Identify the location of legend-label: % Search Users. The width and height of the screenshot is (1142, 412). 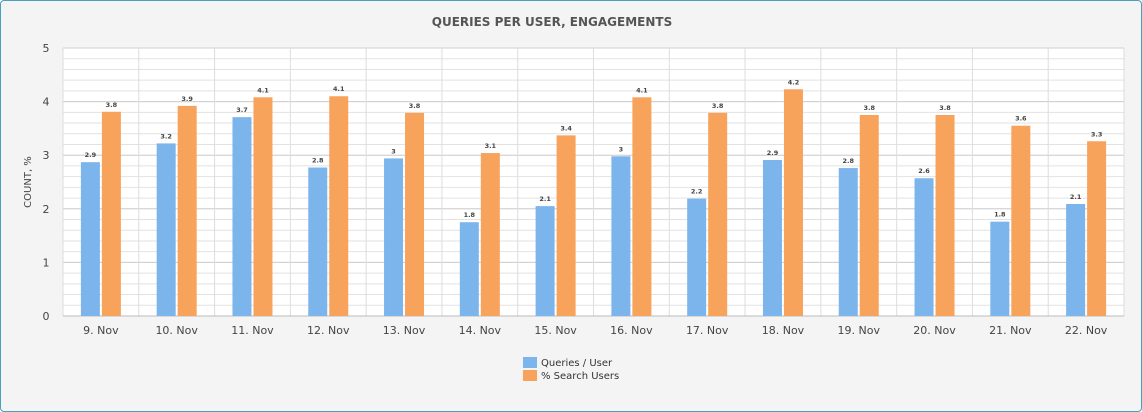
(580, 376).